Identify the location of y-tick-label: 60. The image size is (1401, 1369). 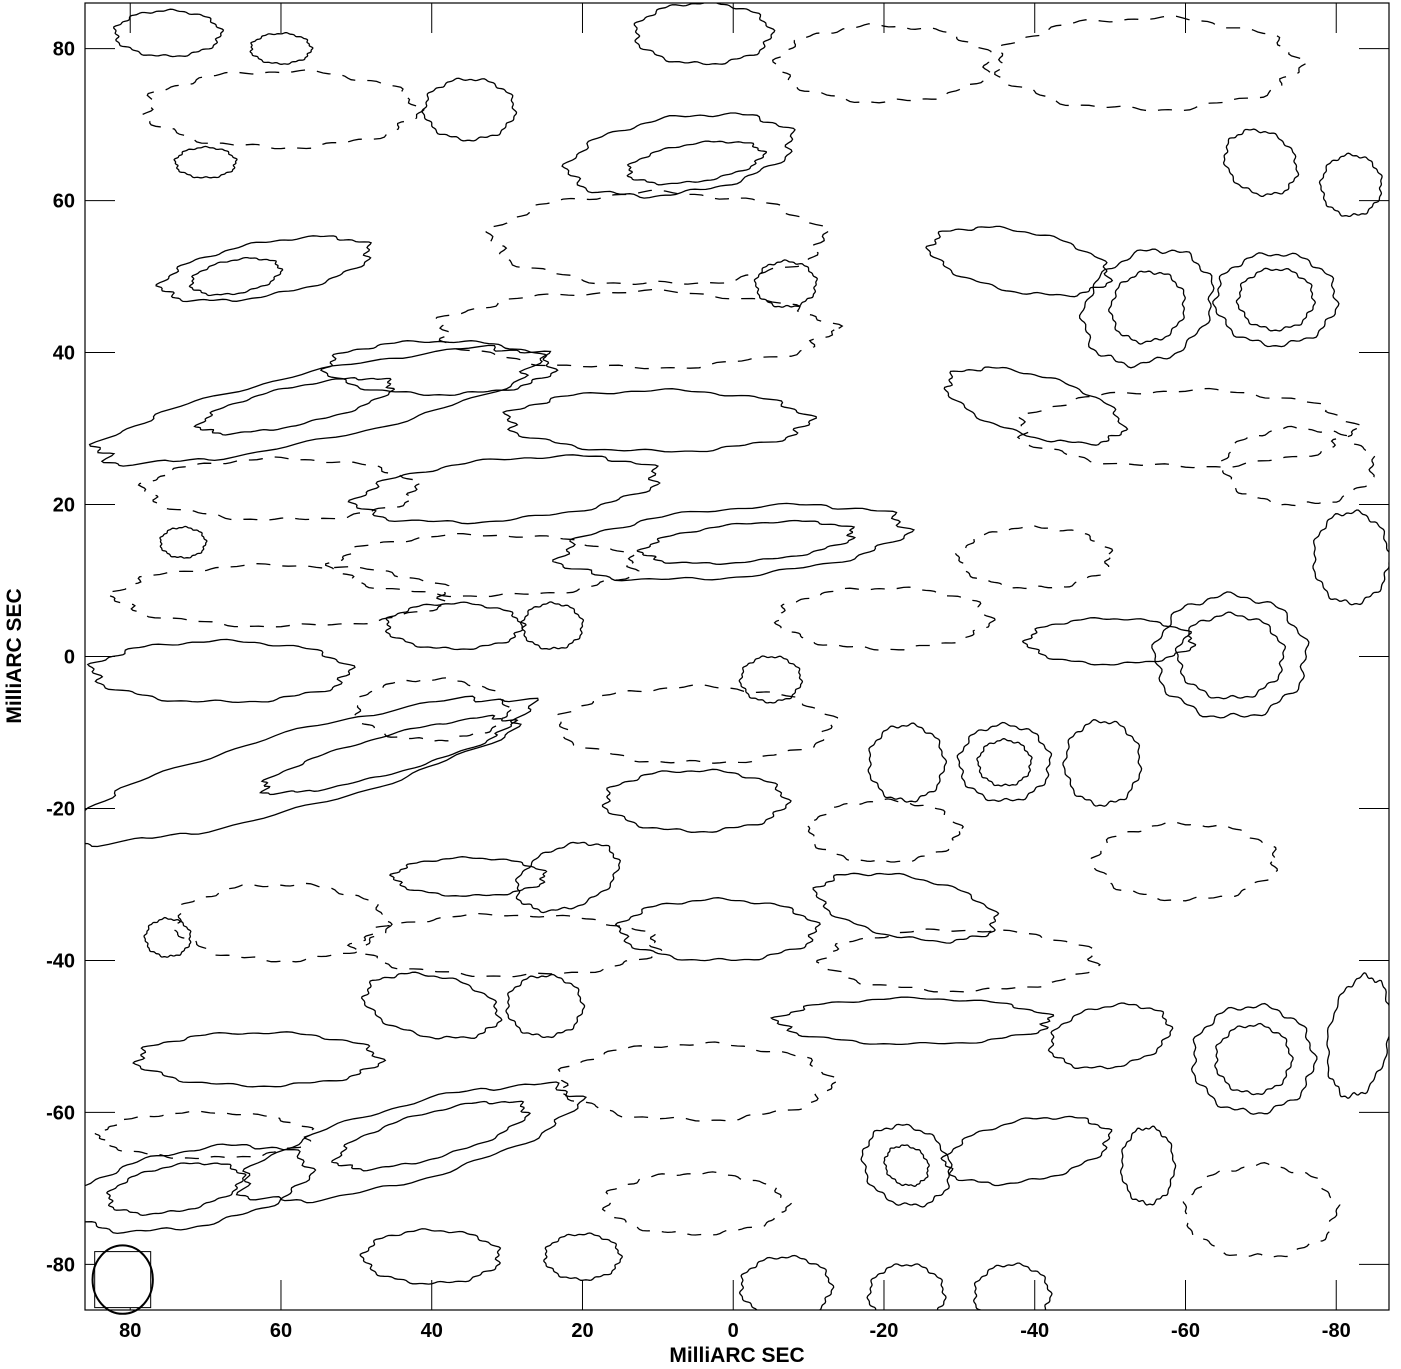
(64, 202).